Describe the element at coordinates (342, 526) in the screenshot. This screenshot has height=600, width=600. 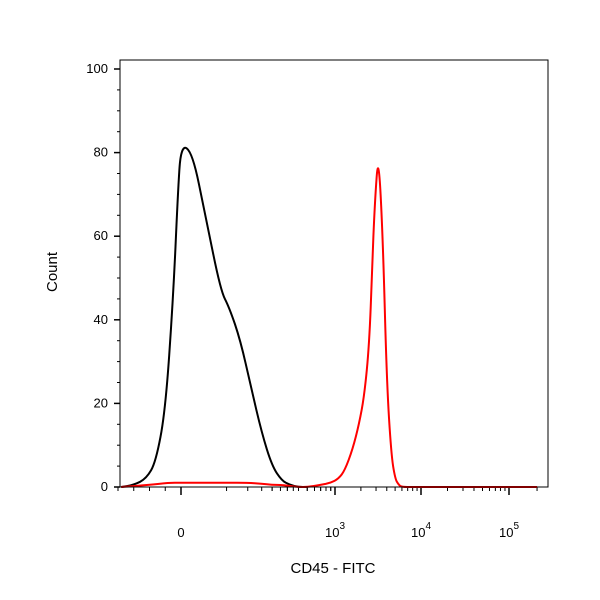
I see `x-tick-exponent: 3` at that location.